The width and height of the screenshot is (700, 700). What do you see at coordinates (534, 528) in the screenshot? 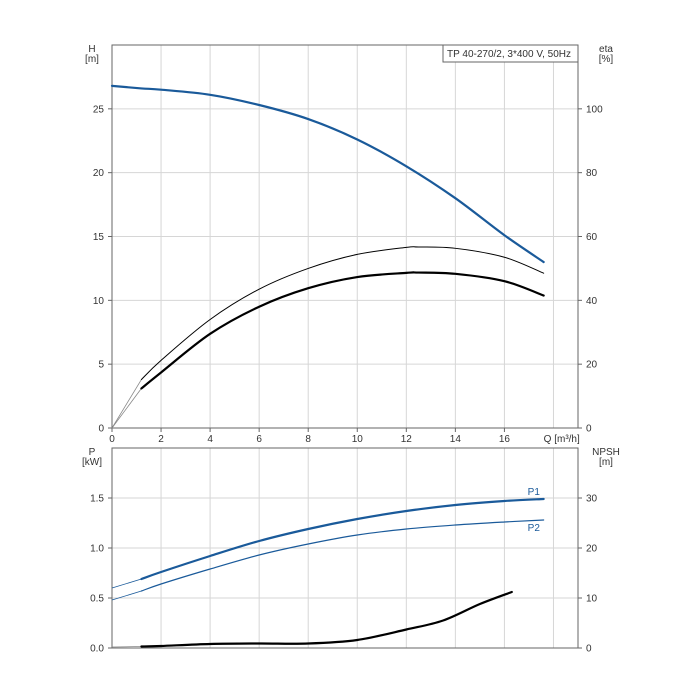
I see `series-label-p2: P2` at bounding box center [534, 528].